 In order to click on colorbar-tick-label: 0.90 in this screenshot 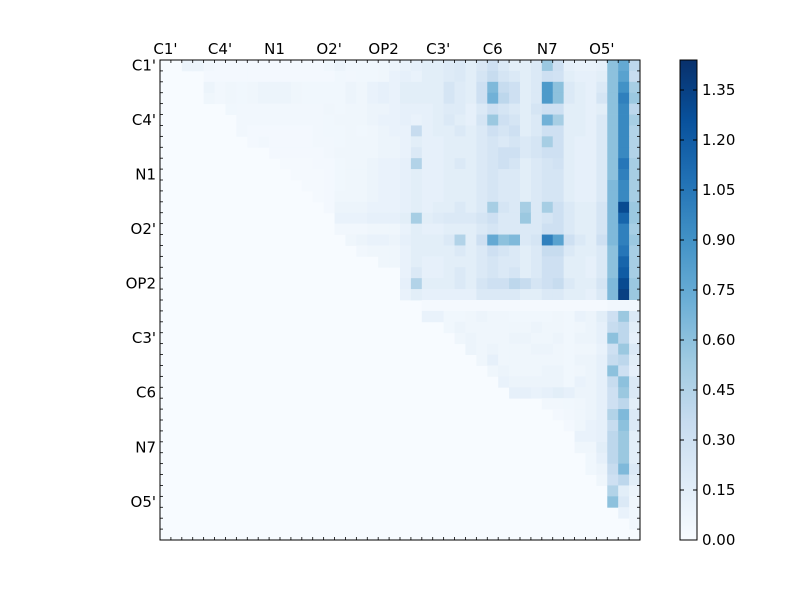, I will do `click(718, 240)`.